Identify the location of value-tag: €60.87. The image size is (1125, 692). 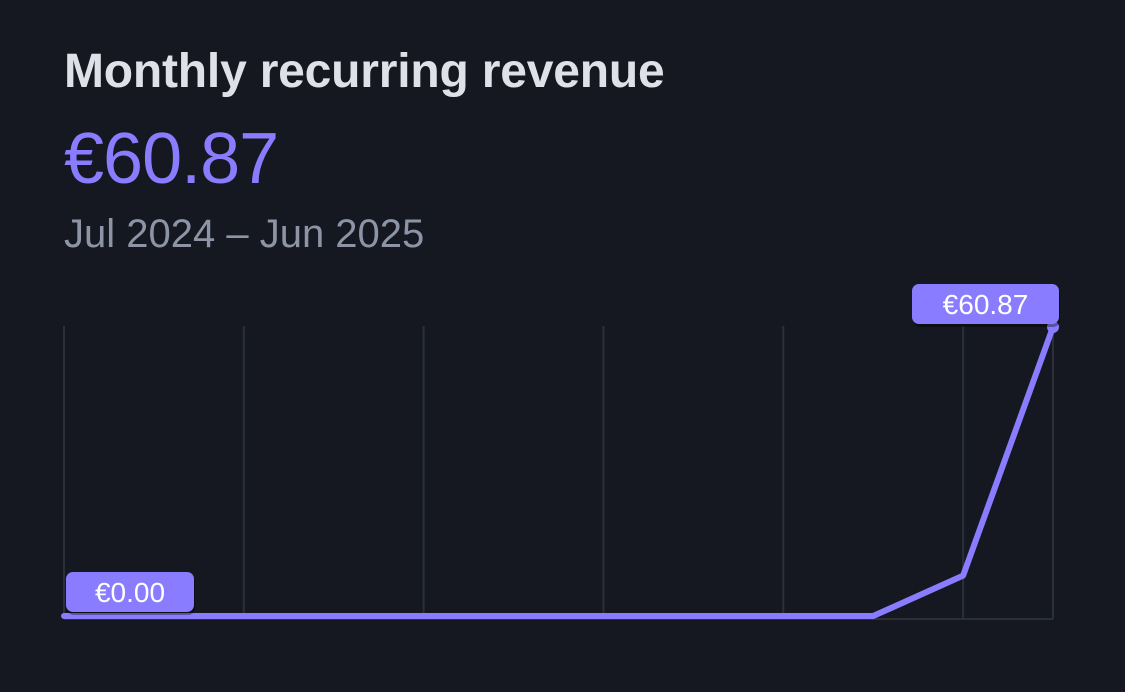
(986, 305).